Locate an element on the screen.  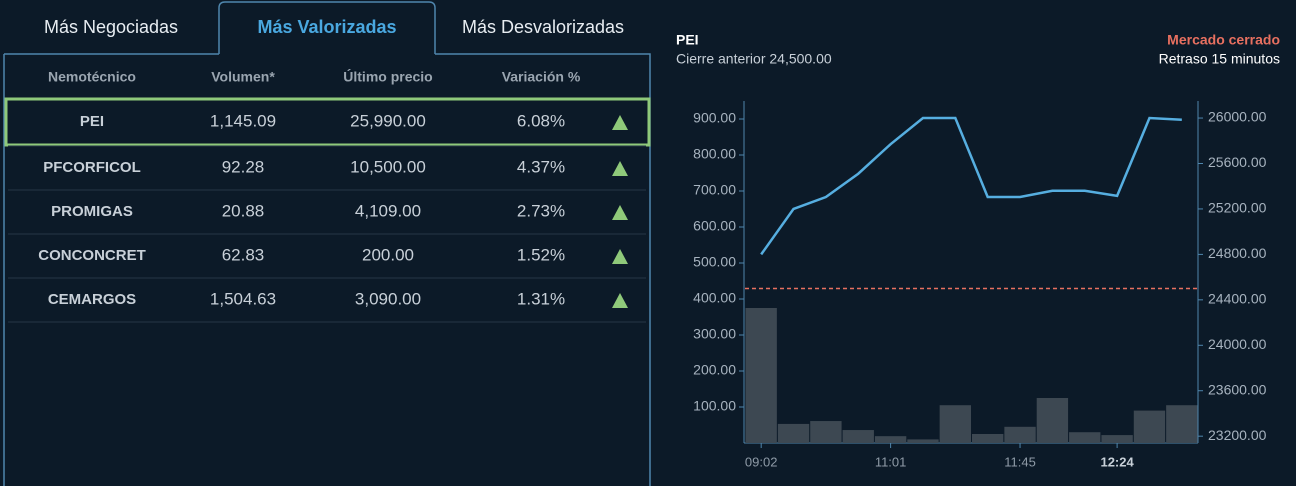
x-tick-label: 12:24 is located at coordinates (1117, 461).